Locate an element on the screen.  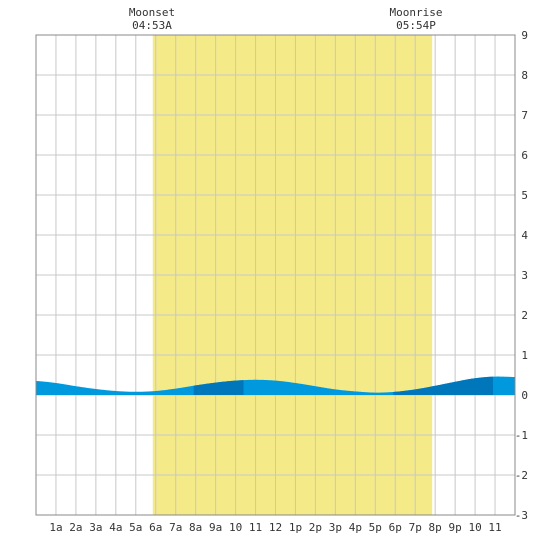
x-tick-label: 12 is located at coordinates (275, 527).